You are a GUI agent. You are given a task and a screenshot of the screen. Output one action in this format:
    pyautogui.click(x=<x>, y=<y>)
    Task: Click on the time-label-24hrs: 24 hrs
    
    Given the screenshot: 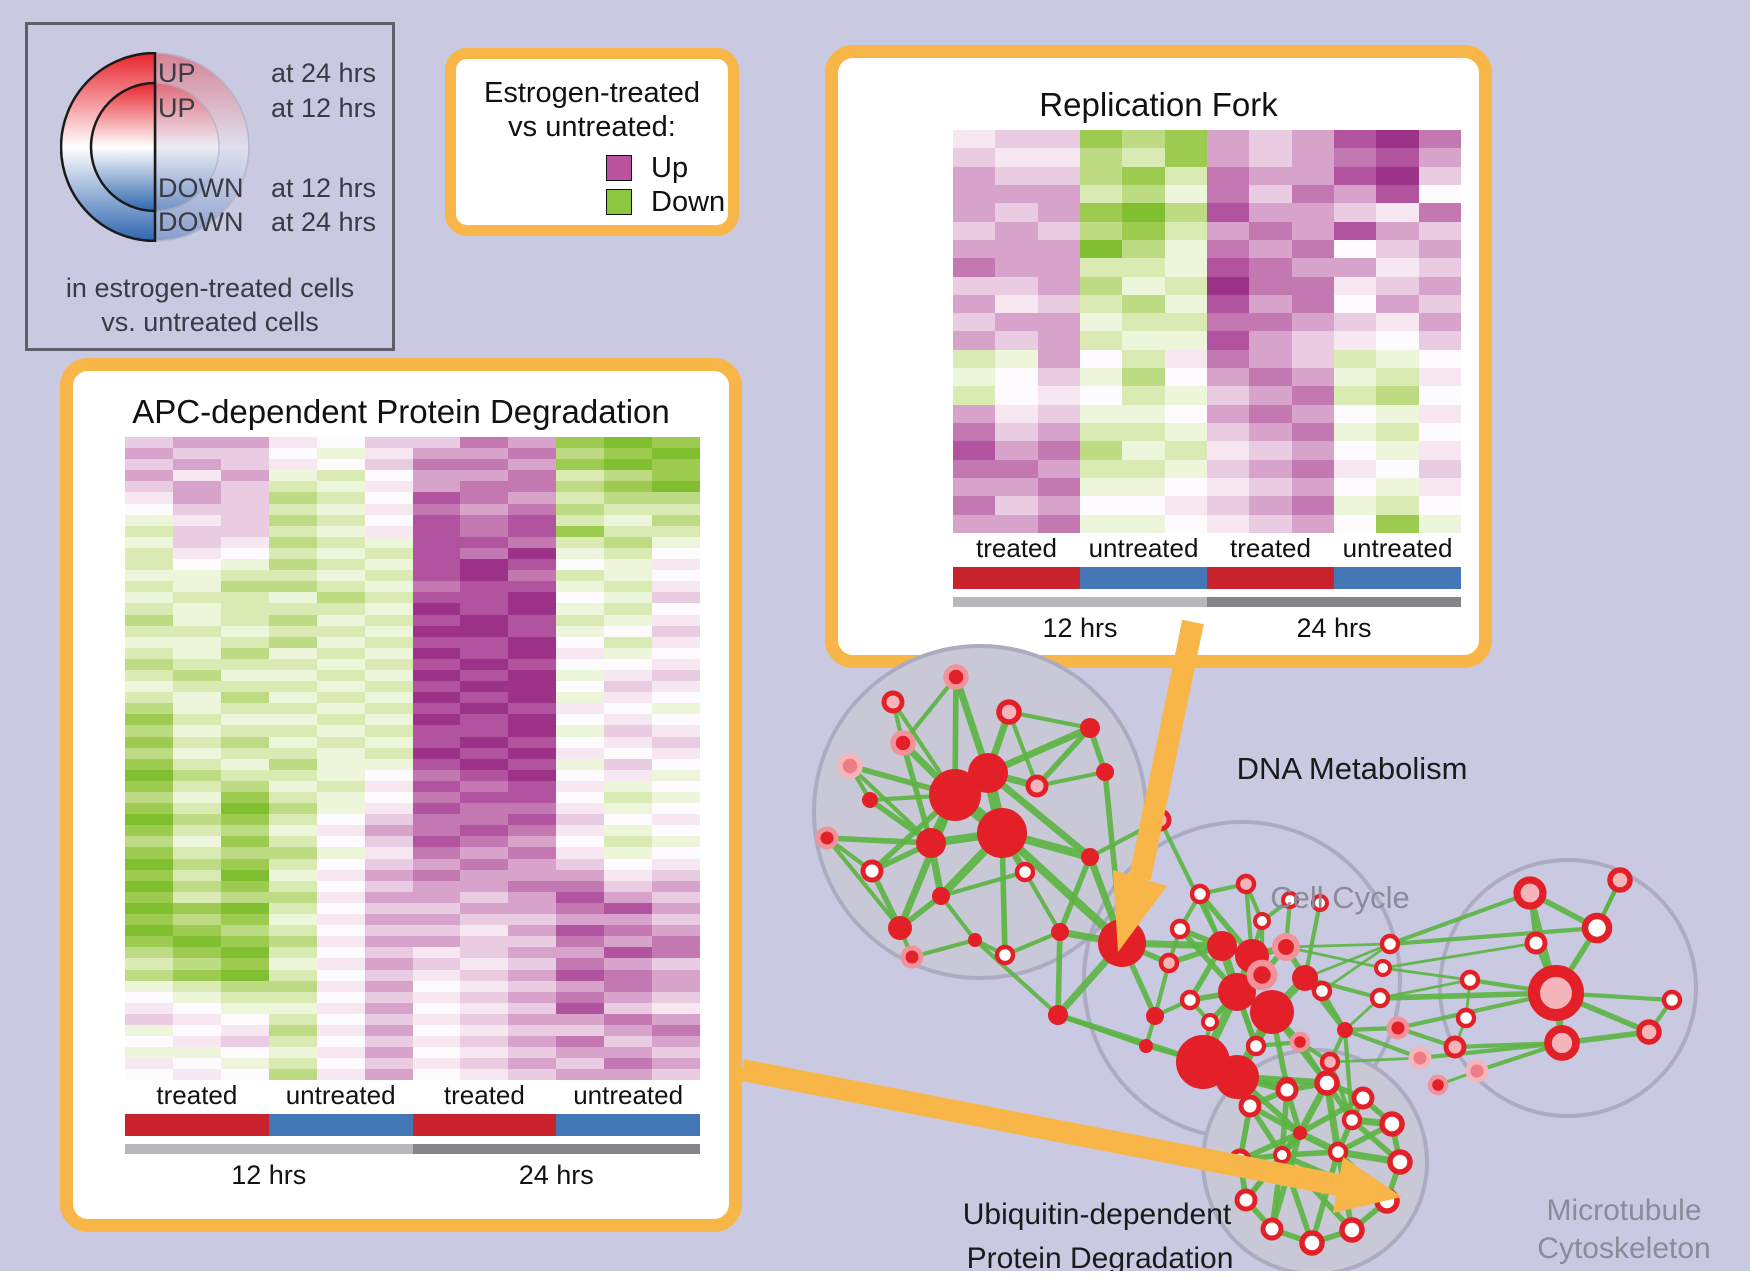 What is the action you would take?
    pyautogui.click(x=556, y=1175)
    